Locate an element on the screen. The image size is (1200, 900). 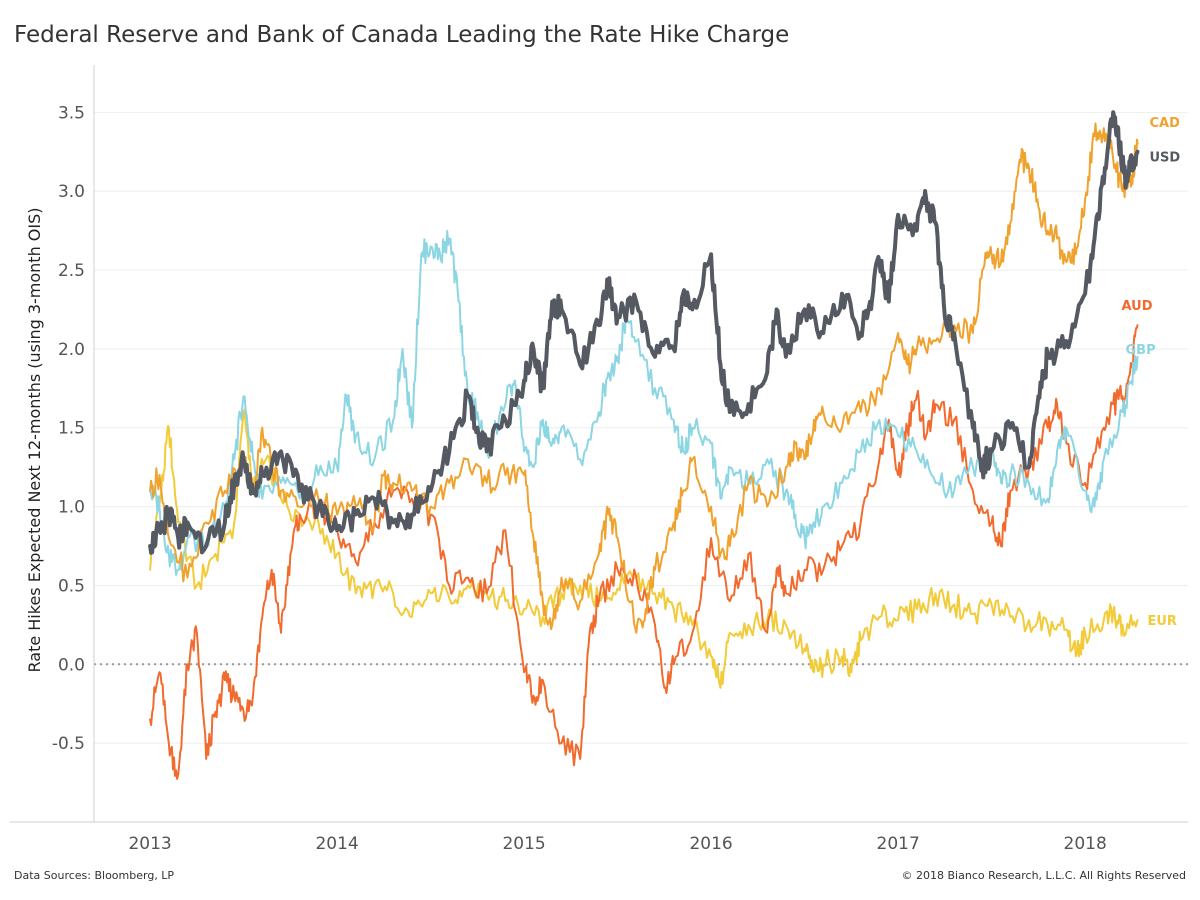
x-tick-label: 2014 is located at coordinates (336, 844).